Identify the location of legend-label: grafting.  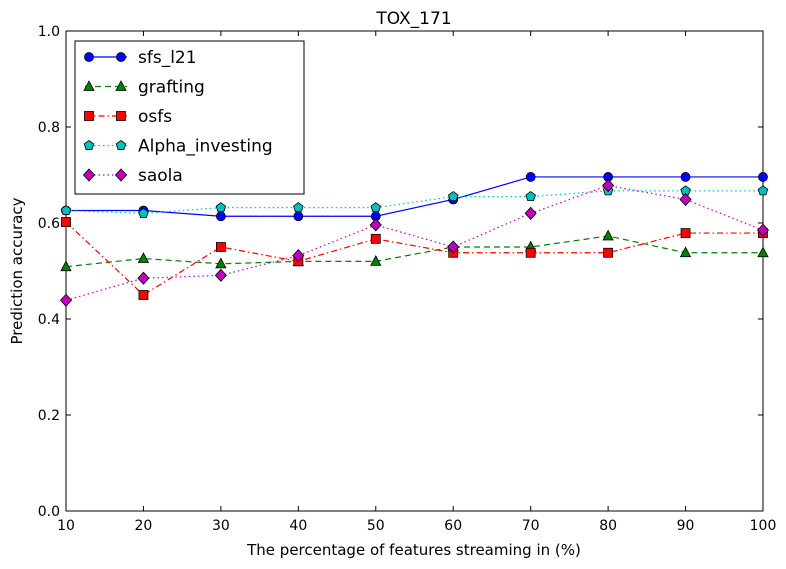
(171, 88).